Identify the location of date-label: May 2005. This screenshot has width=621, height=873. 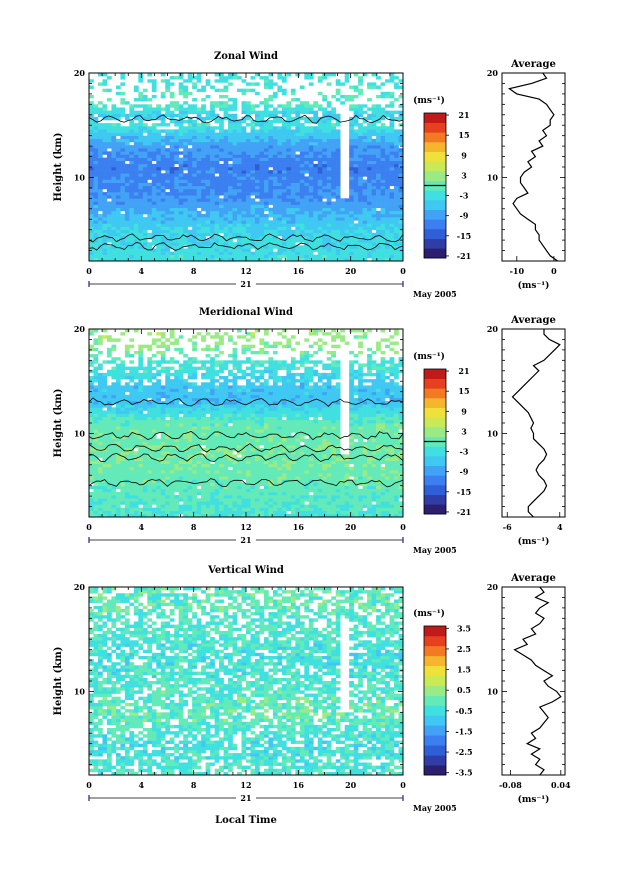
(435, 294).